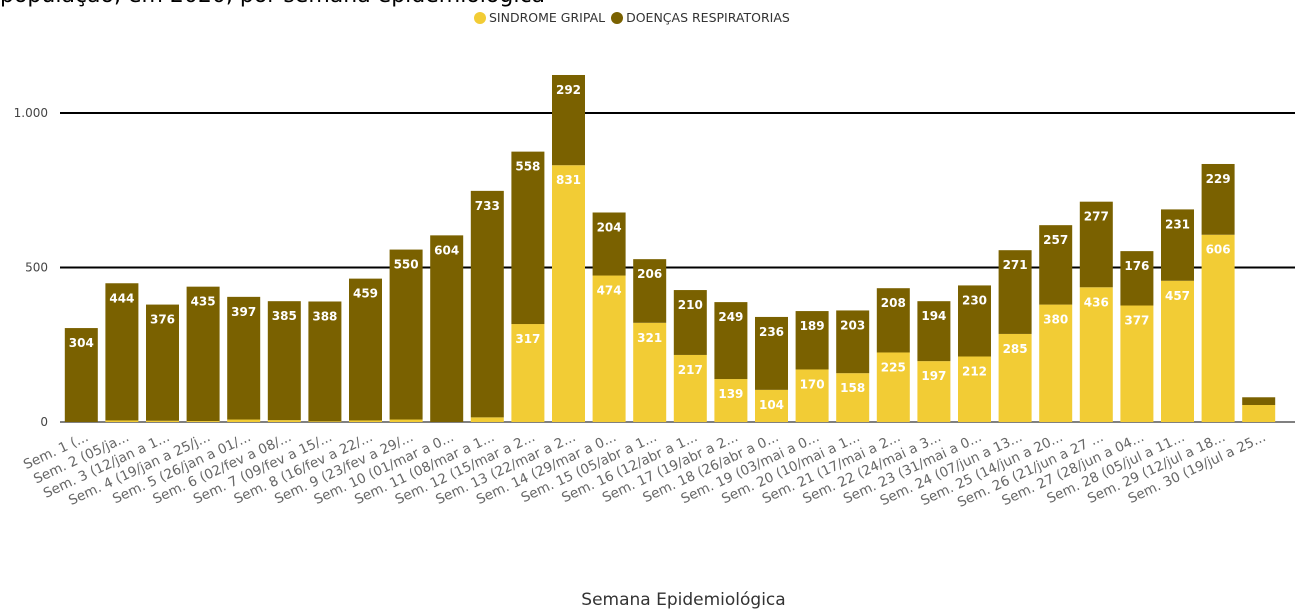 The width and height of the screenshot is (1295, 612). What do you see at coordinates (1096, 302) in the screenshot?
I see `data-label-sindrome-gripal: 436` at bounding box center [1096, 302].